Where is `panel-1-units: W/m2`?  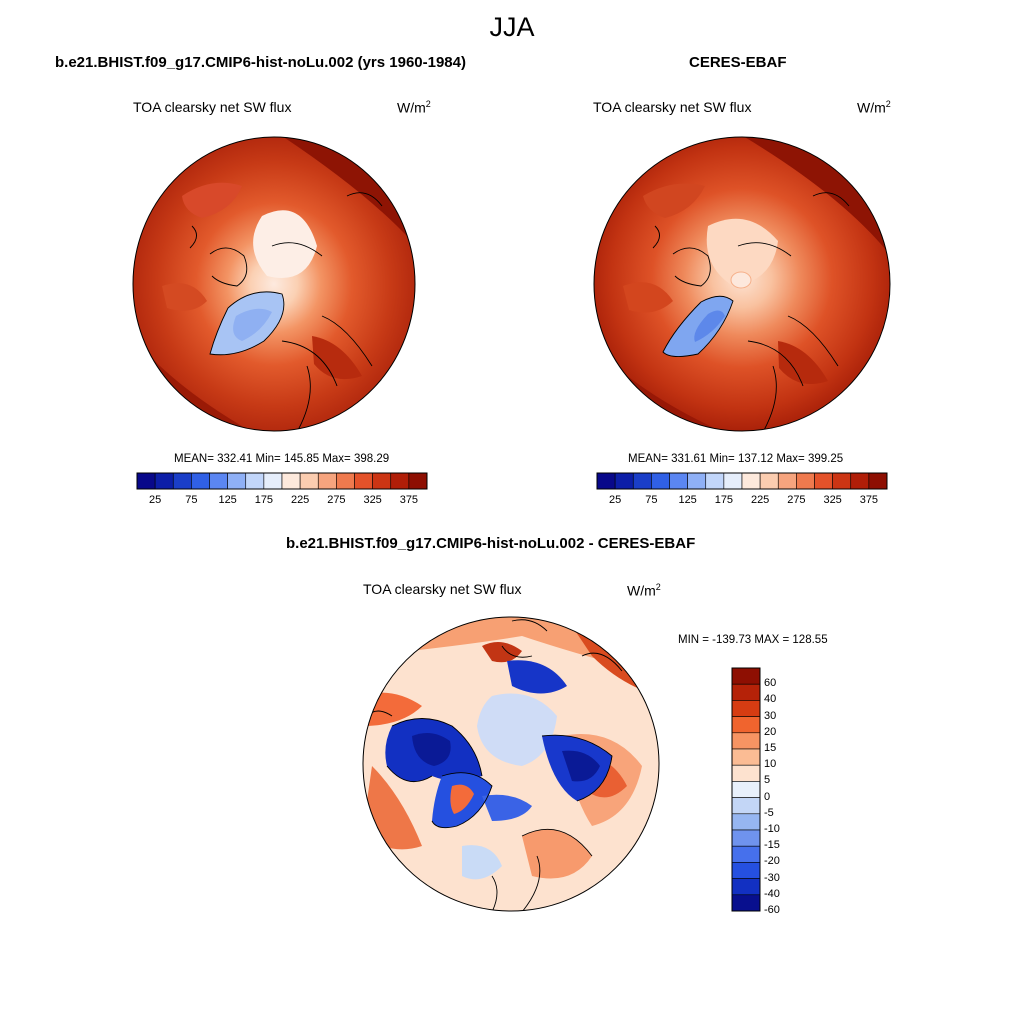
panel-1-units: W/m2 is located at coordinates (414, 107).